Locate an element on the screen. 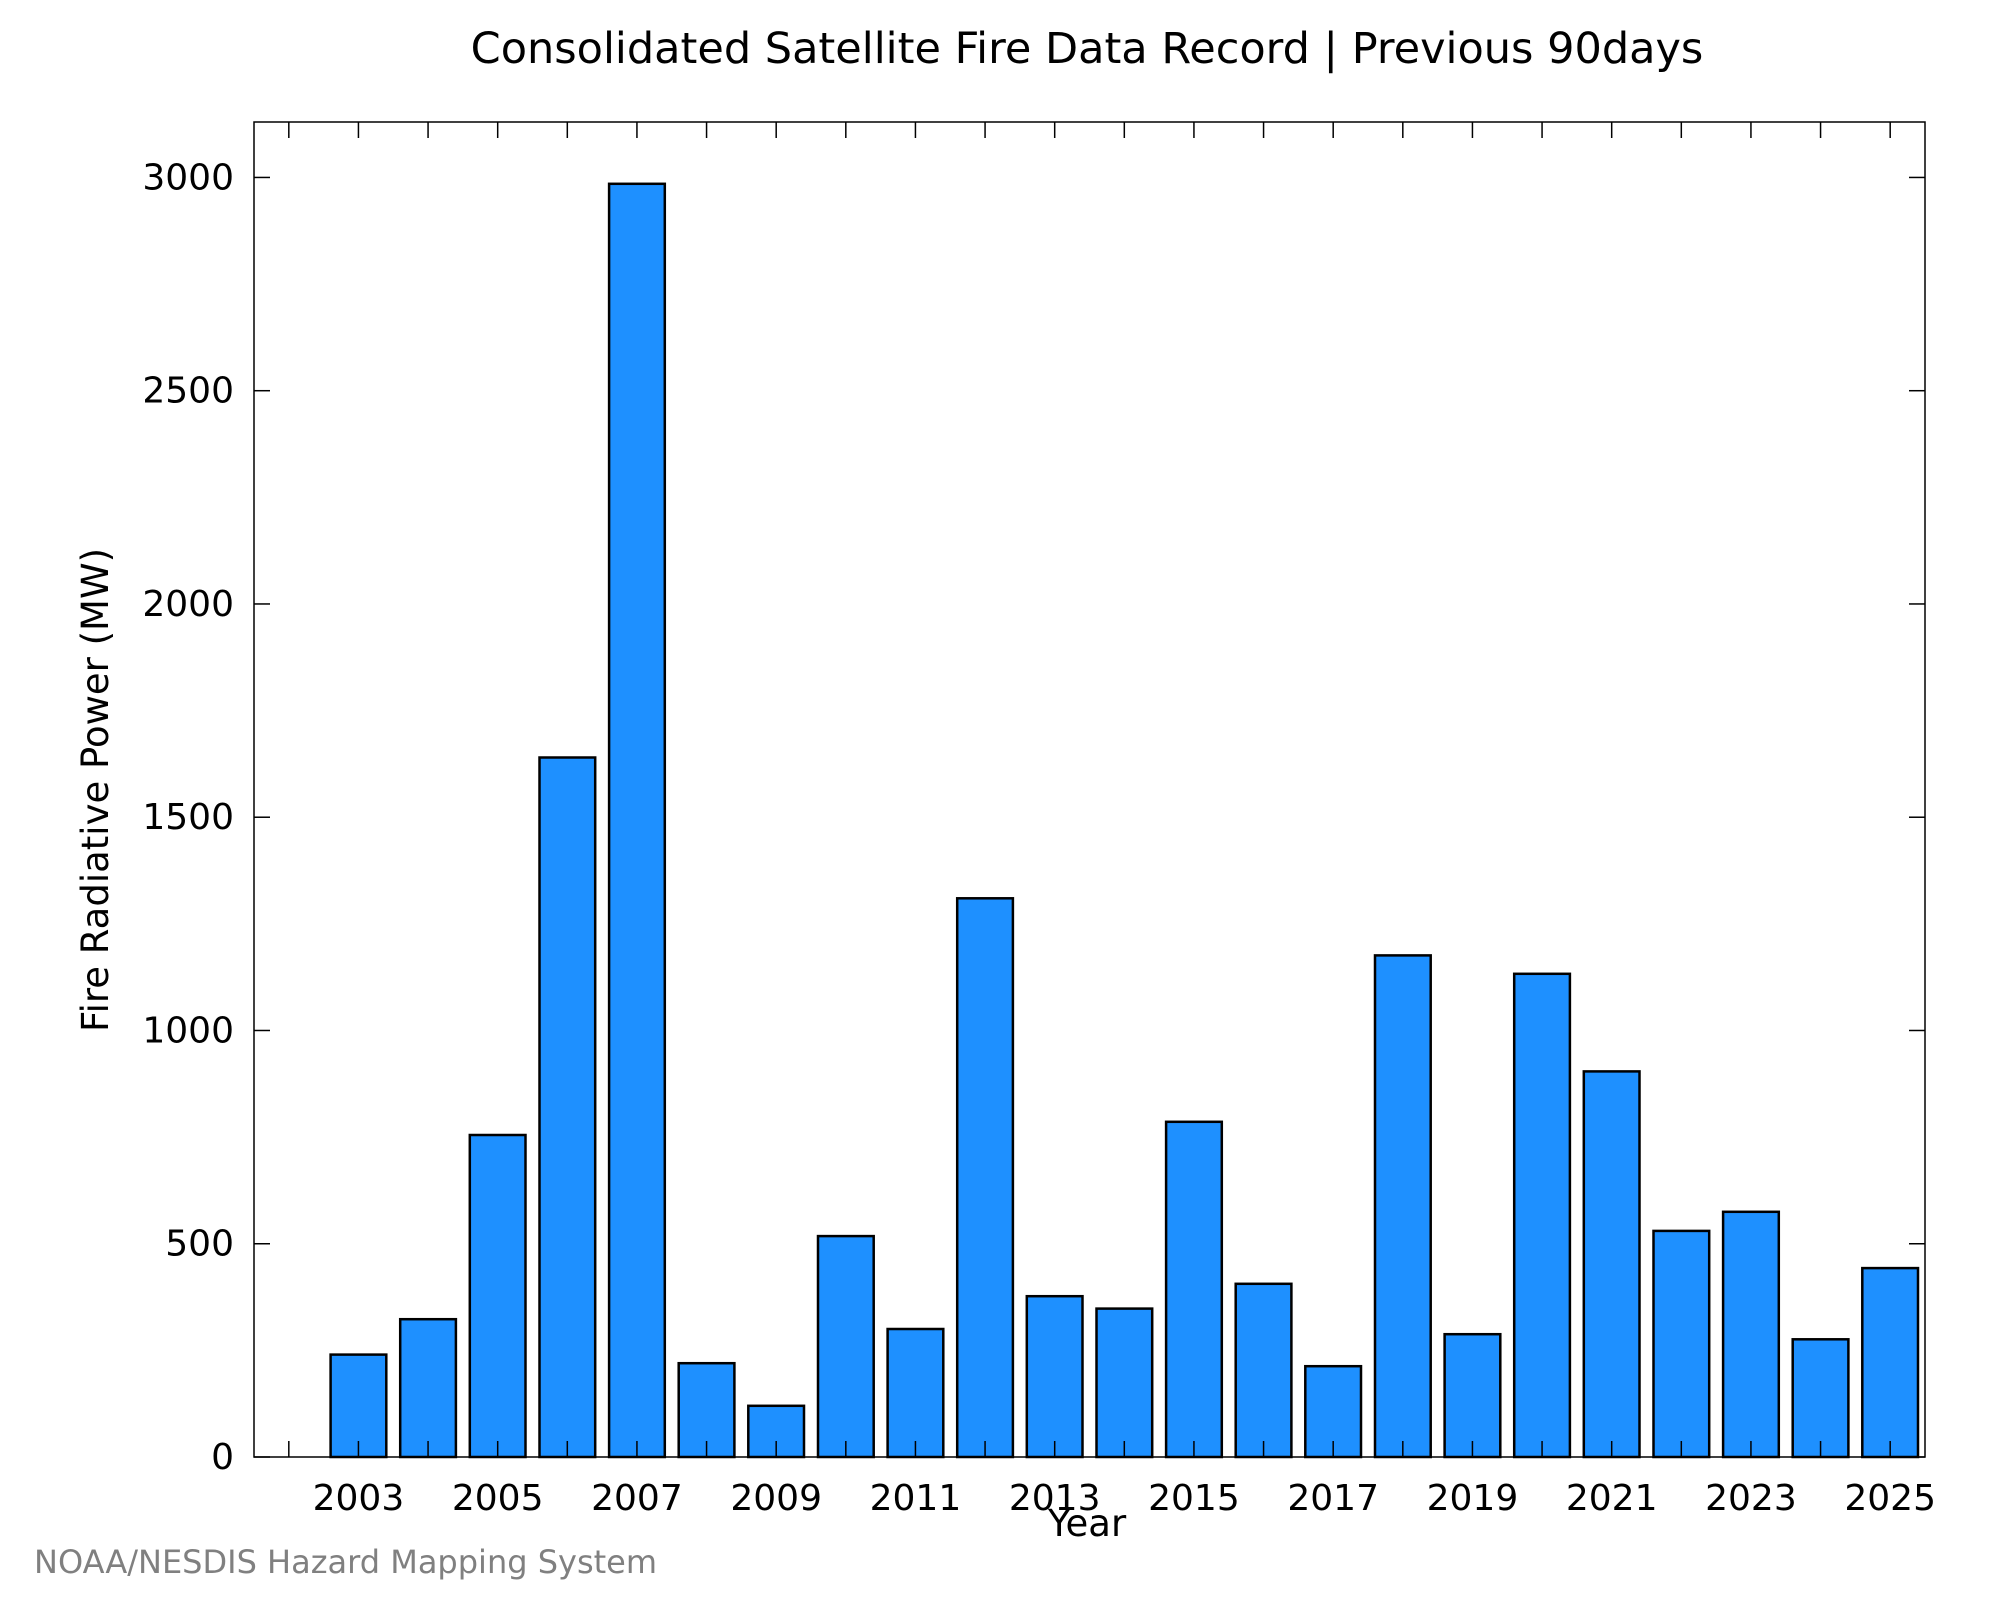 The width and height of the screenshot is (2000, 1604). y-tick-label: 0 is located at coordinates (222, 1457).